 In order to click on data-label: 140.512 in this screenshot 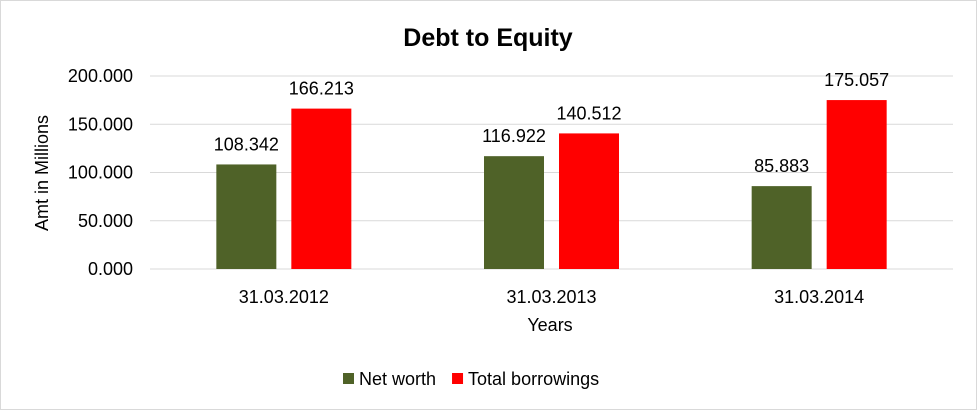, I will do `click(588, 113)`.